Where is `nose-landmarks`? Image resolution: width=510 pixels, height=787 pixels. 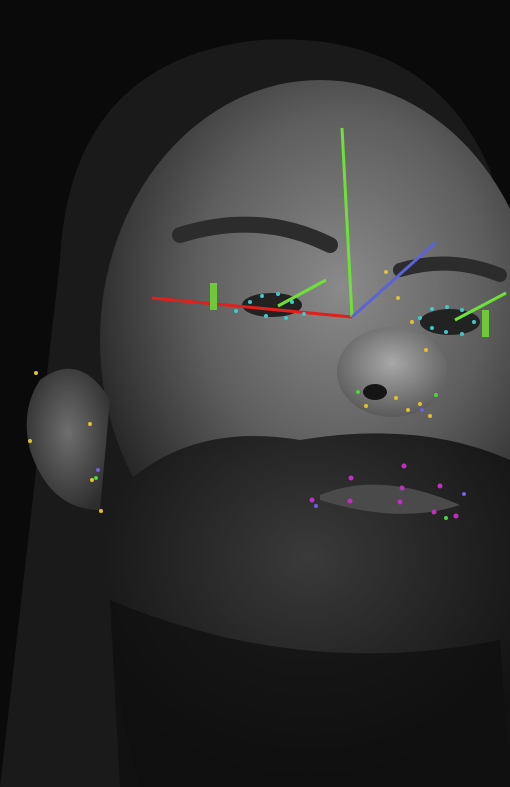 nose-landmarks is located at coordinates (271, 455).